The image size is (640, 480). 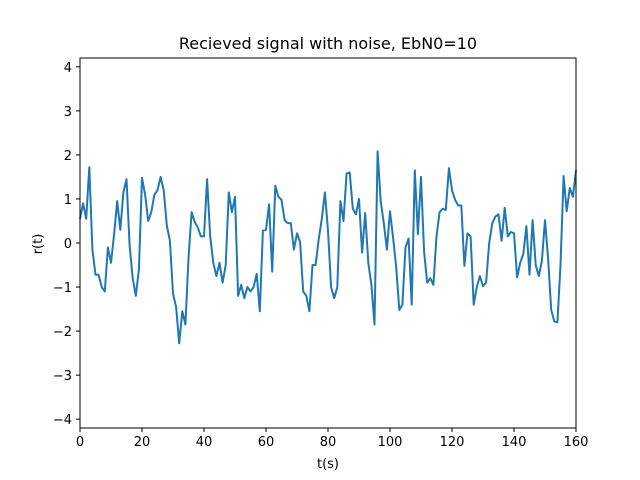 What do you see at coordinates (38, 244) in the screenshot?
I see `y-axis-label: r(t)` at bounding box center [38, 244].